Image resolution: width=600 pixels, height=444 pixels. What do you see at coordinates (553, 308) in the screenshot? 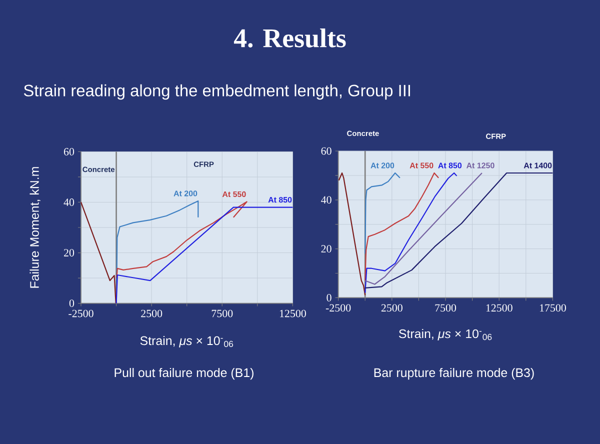
I see `x-tick-label: 17500` at bounding box center [553, 308].